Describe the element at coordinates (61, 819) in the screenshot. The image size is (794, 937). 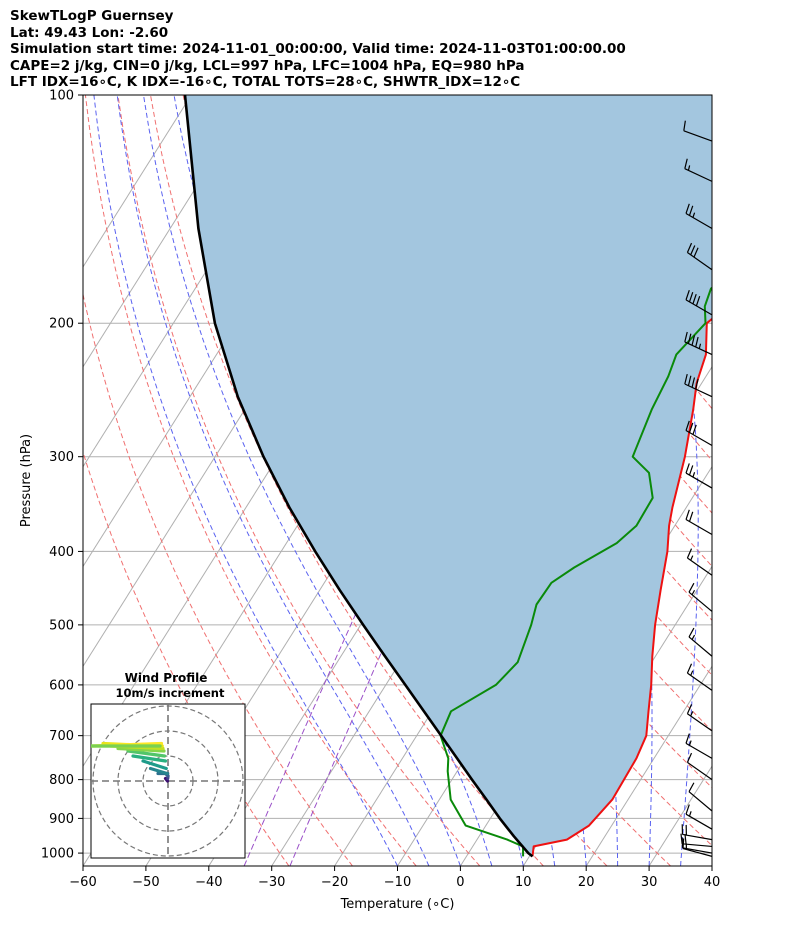
I see `y-tick-label: 900` at that location.